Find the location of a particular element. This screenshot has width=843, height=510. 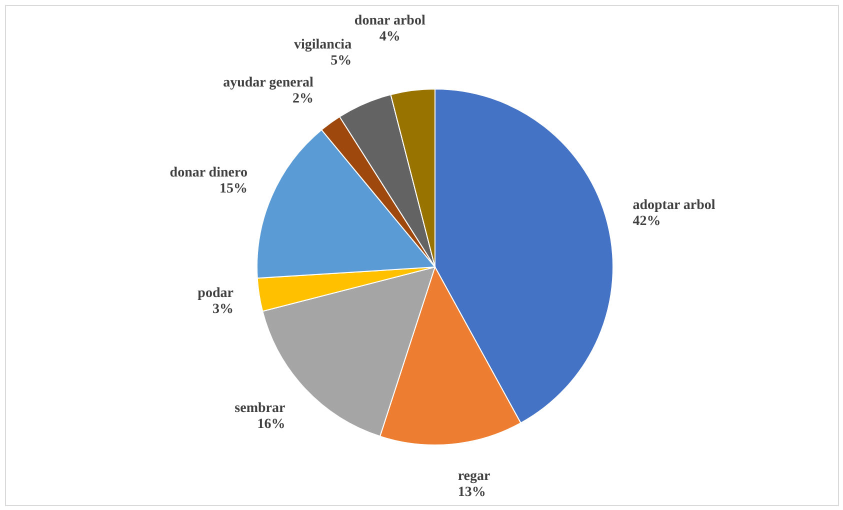

slice-label: adoptar arbol is located at coordinates (674, 205).